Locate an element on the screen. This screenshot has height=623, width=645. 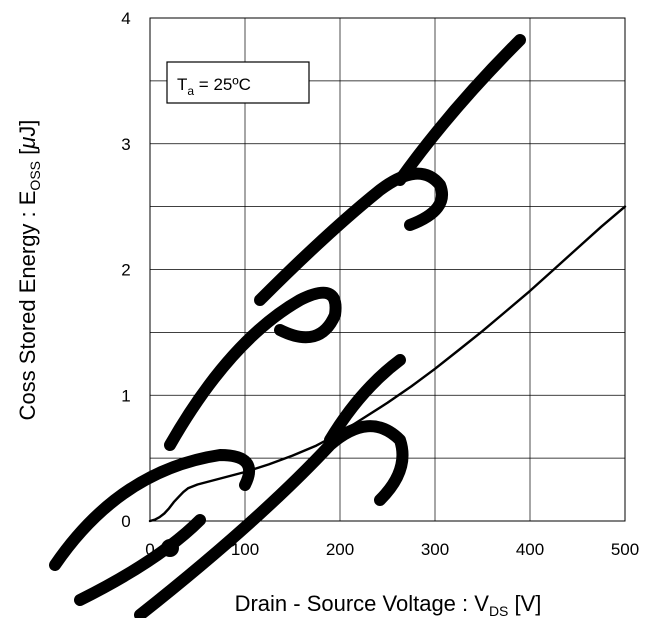
x-axis-label: Drain - Source Voltage : VDS [V] is located at coordinates (388, 604).